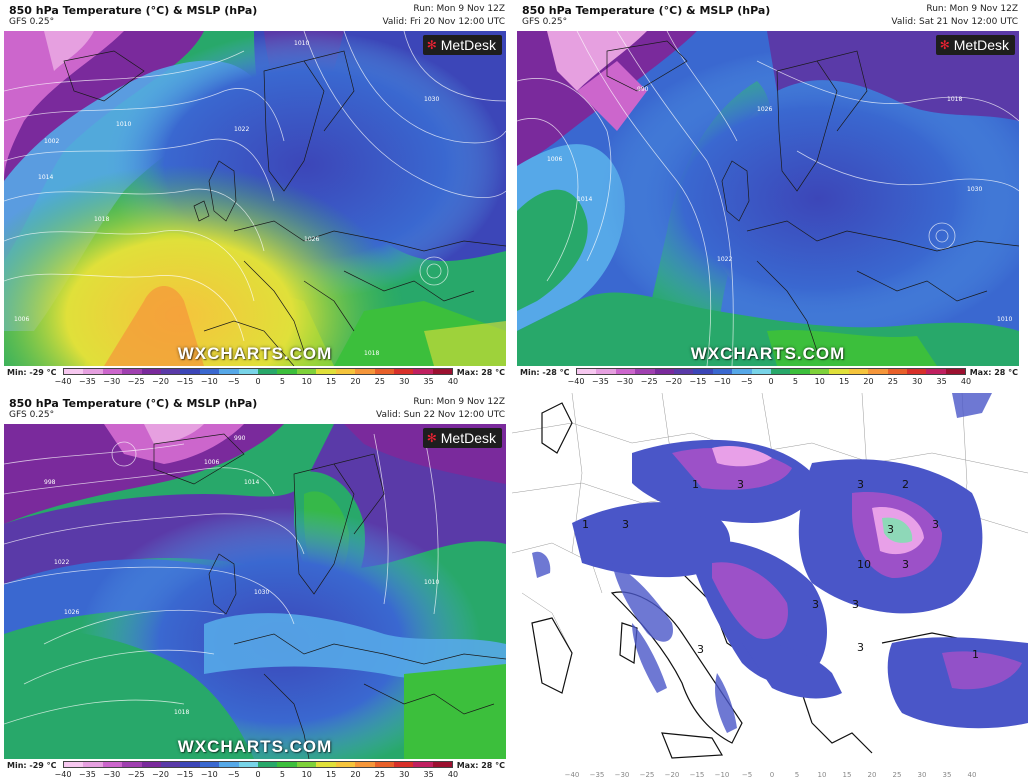 This screenshot has height=783, width=1031. What do you see at coordinates (649, 381) in the screenshot?
I see `colorbar-tick-label: −25` at bounding box center [649, 381].